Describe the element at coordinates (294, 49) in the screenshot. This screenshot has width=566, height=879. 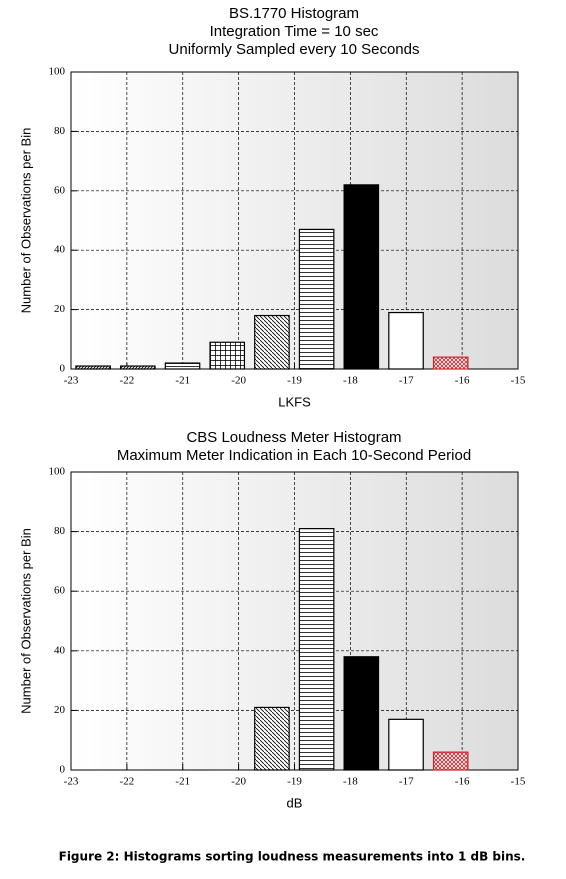
I see `chart-title: Uniformly Sampled every 10 Seconds` at that location.